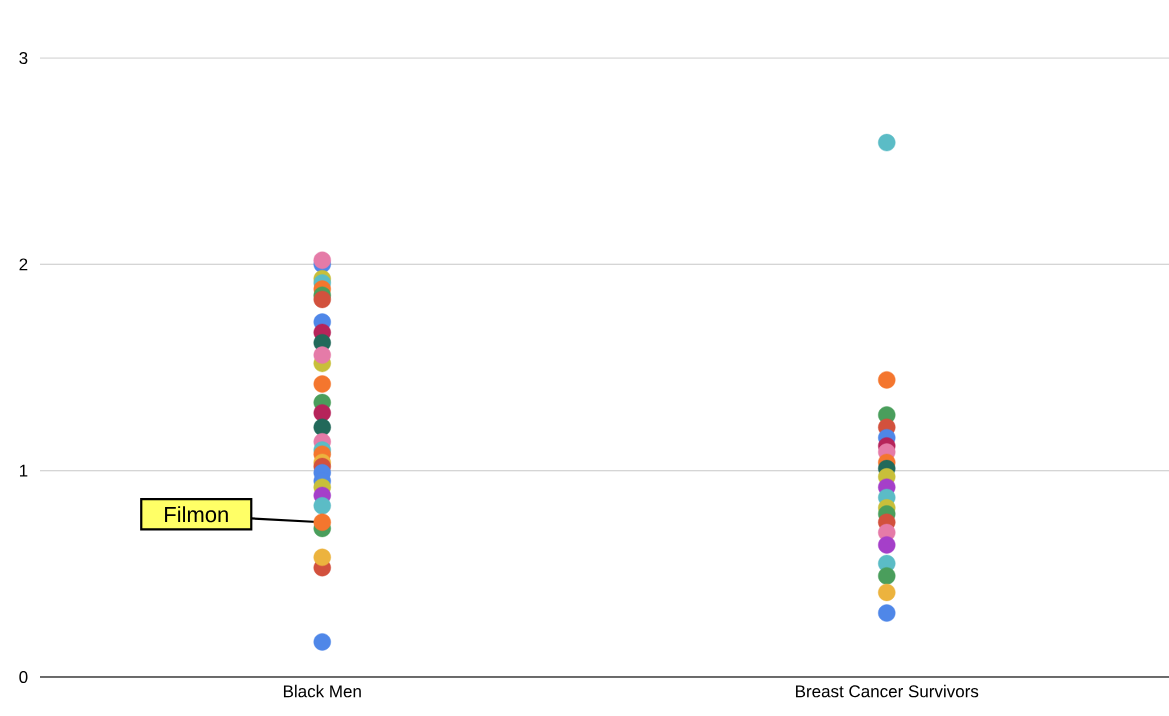  What do you see at coordinates (23, 264) in the screenshot?
I see `y-tick-label: 2` at bounding box center [23, 264].